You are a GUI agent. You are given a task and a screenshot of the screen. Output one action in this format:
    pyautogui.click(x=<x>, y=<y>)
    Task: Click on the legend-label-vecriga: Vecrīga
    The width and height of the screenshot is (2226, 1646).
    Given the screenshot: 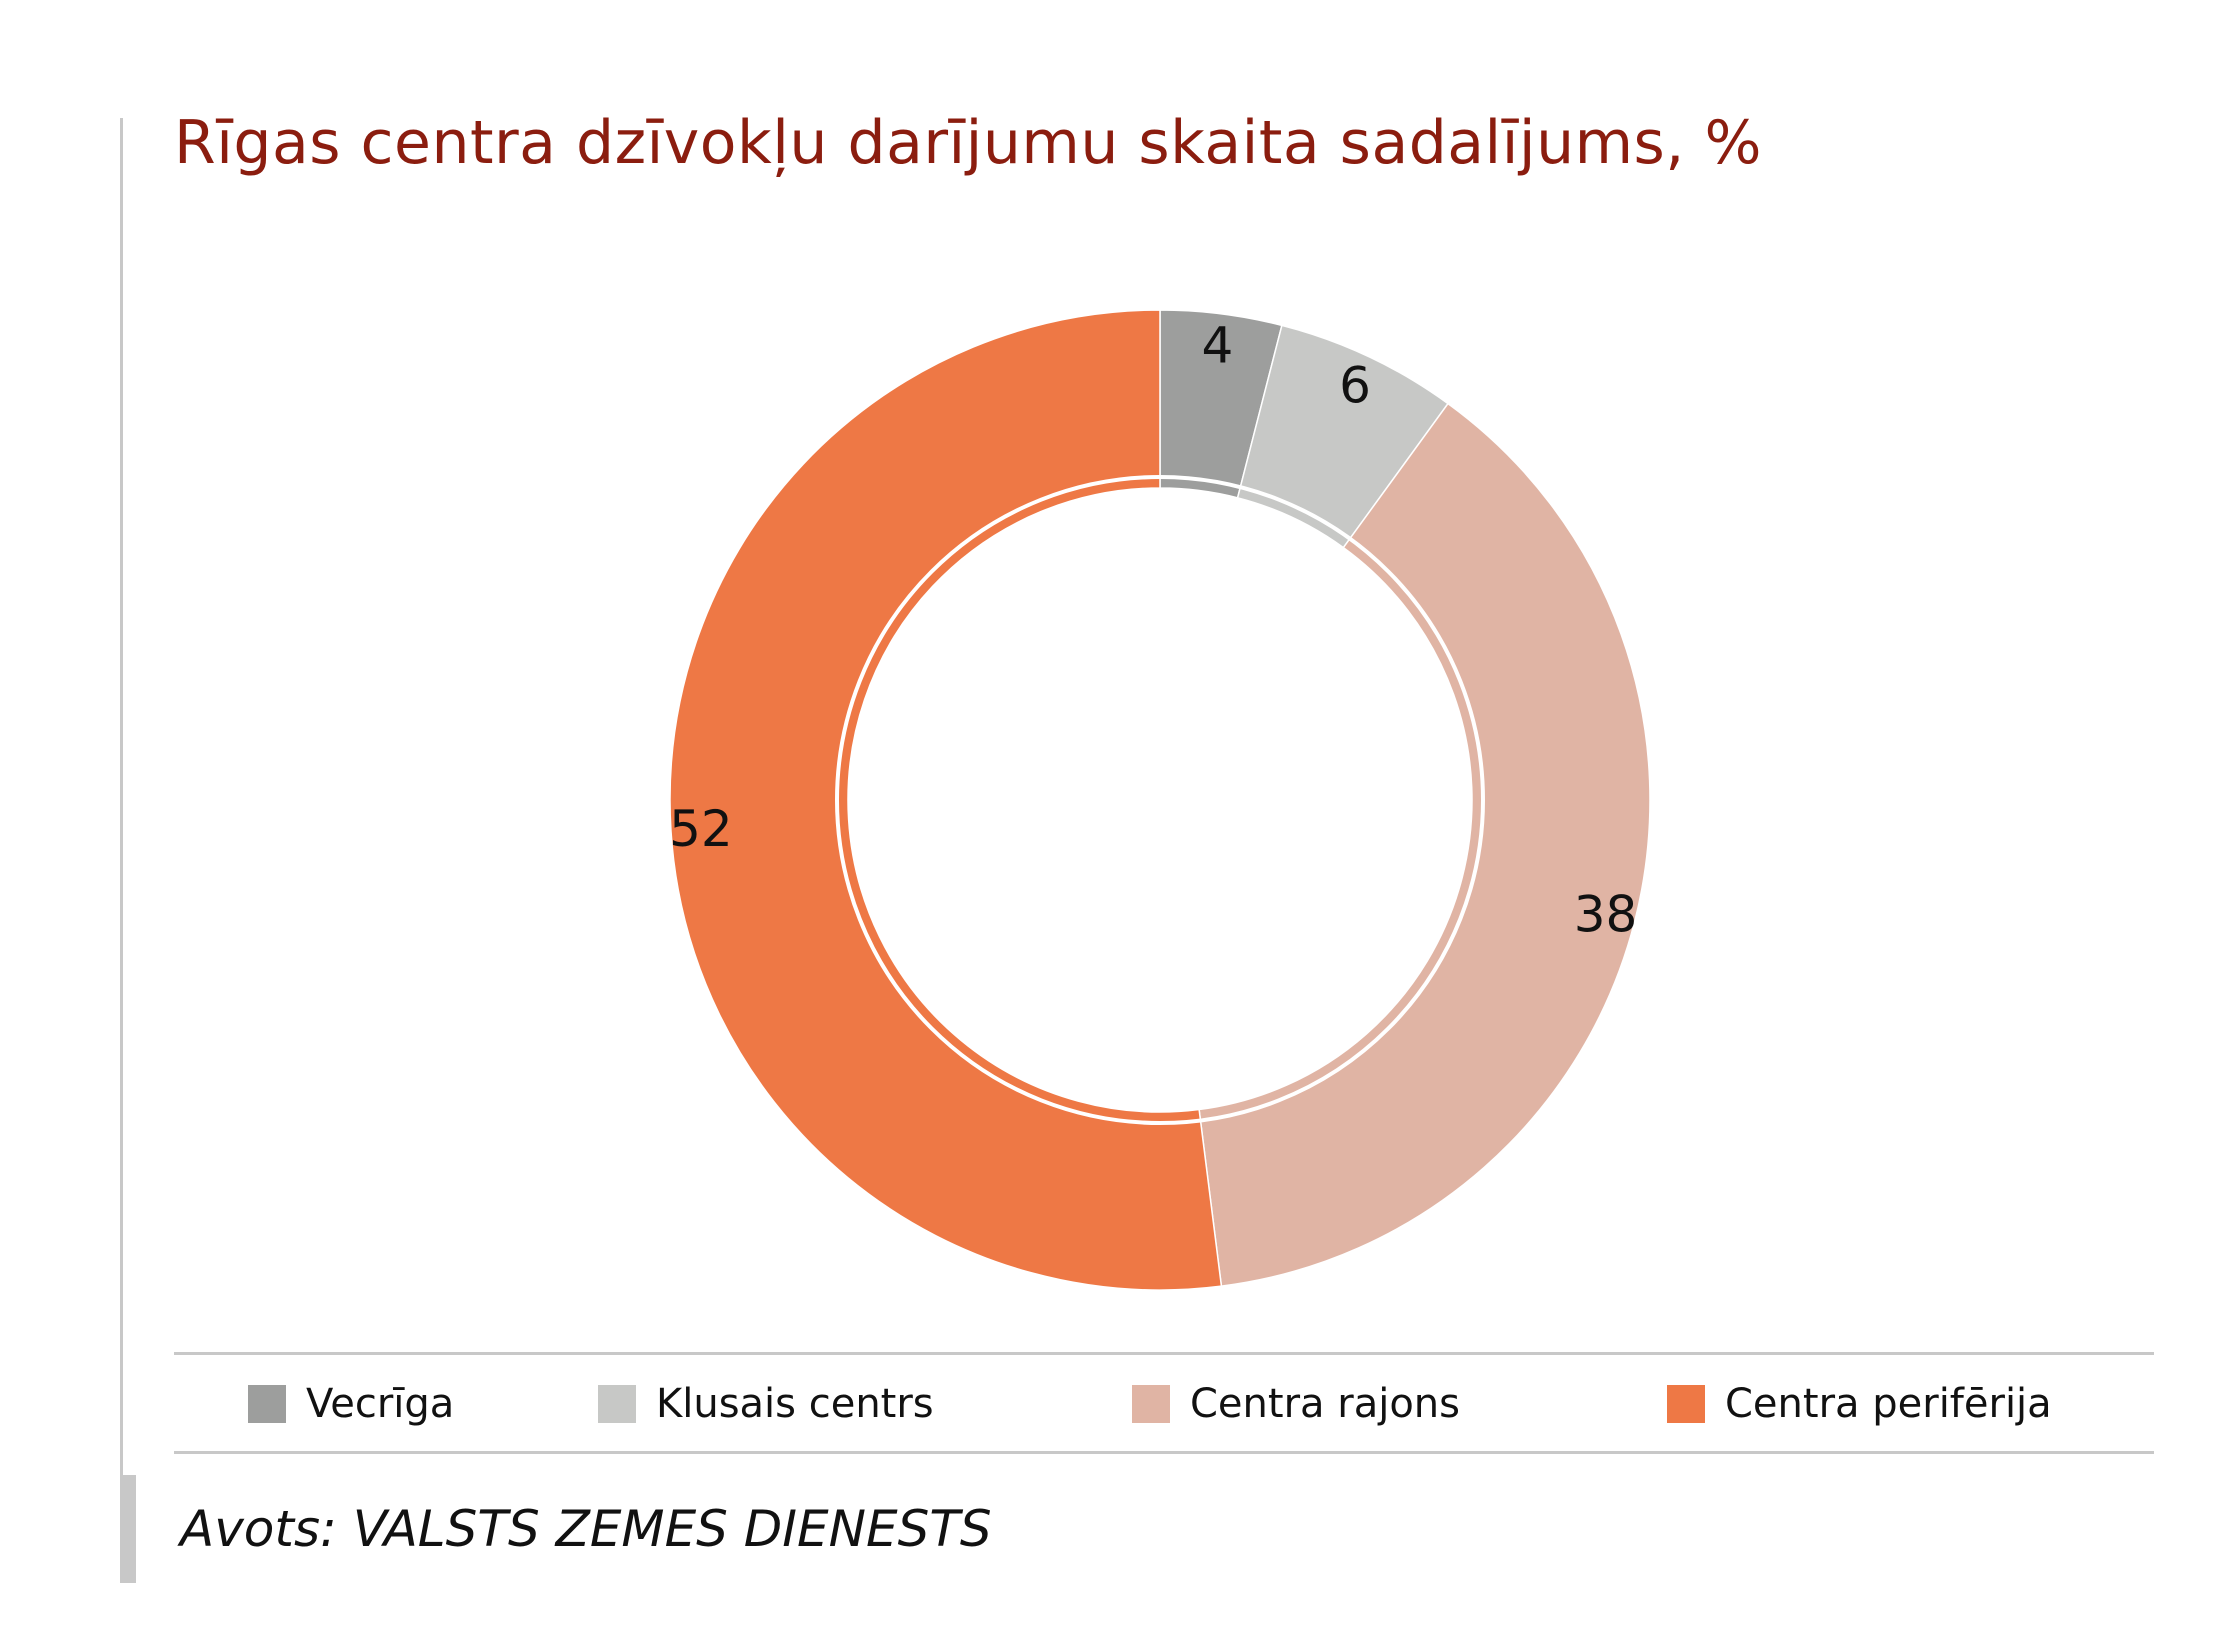 What is the action you would take?
    pyautogui.click(x=380, y=1404)
    